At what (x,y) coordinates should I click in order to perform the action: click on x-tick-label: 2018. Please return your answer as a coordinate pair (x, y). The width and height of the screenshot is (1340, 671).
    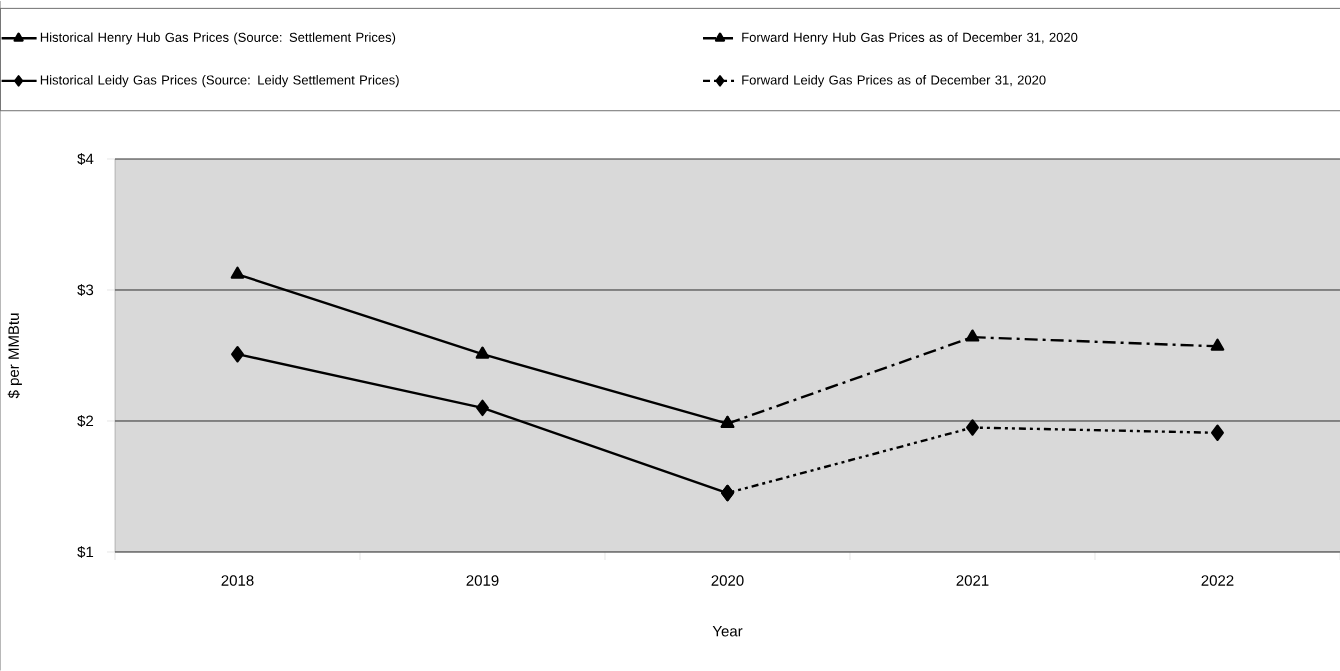
    Looking at the image, I should click on (237, 580).